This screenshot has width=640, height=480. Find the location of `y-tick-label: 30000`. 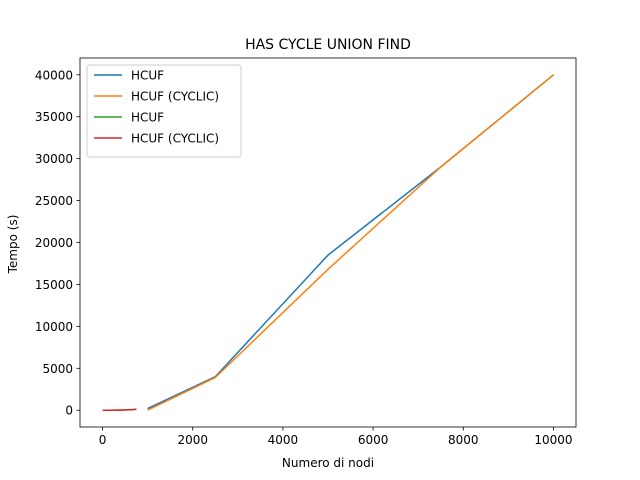

y-tick-label: 30000 is located at coordinates (54, 159).